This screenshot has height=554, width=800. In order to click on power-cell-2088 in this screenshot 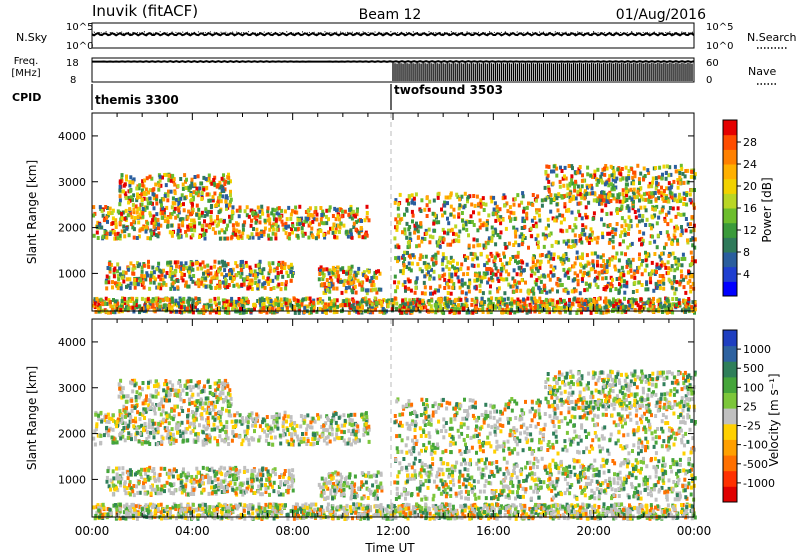, I will do `click(513, 278)`.